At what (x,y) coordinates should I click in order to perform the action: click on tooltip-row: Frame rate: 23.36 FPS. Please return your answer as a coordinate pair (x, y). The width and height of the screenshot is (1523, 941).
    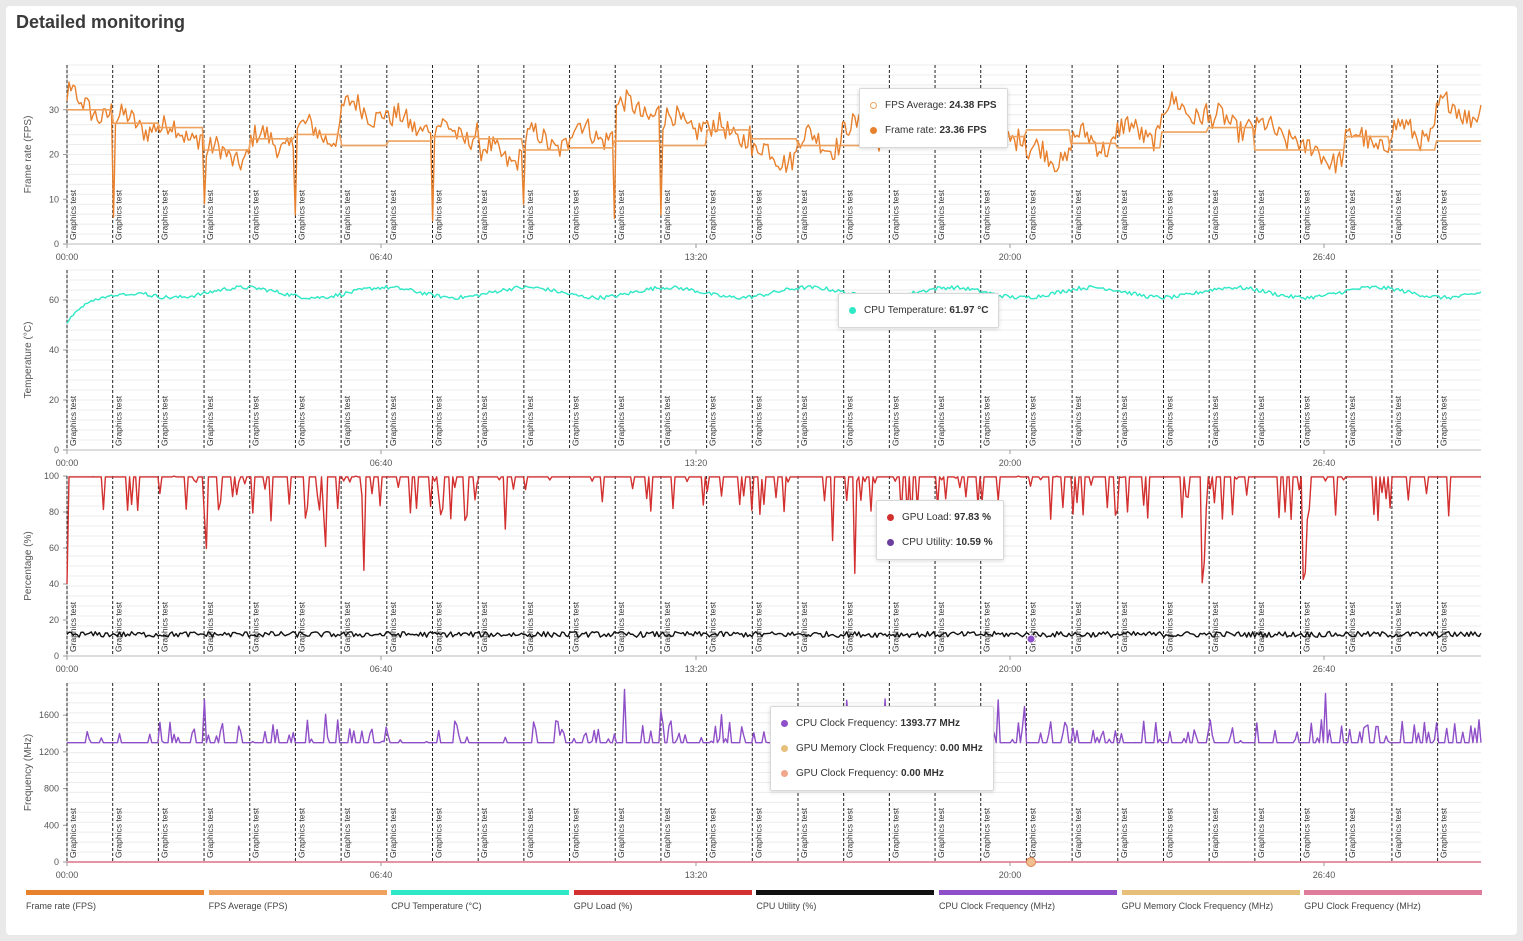
    Looking at the image, I should click on (933, 130).